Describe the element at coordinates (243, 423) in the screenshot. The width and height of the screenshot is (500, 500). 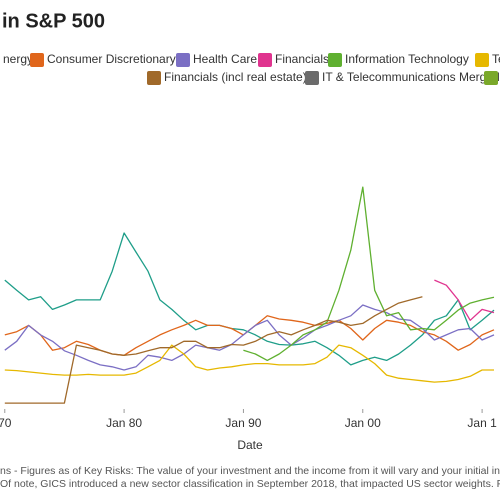
I see `x-tick-label: Jan 90` at that location.